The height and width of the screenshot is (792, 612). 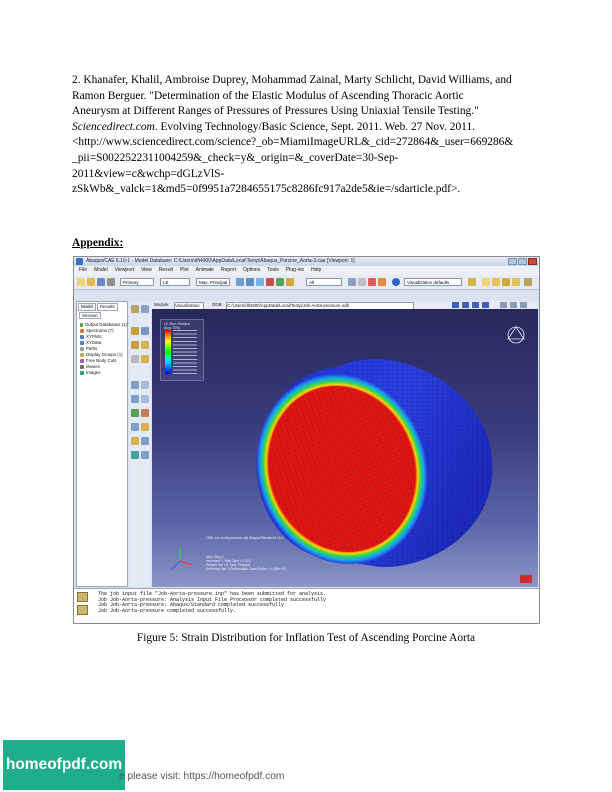 What do you see at coordinates (382, 282) in the screenshot?
I see `mesh-icon` at bounding box center [382, 282].